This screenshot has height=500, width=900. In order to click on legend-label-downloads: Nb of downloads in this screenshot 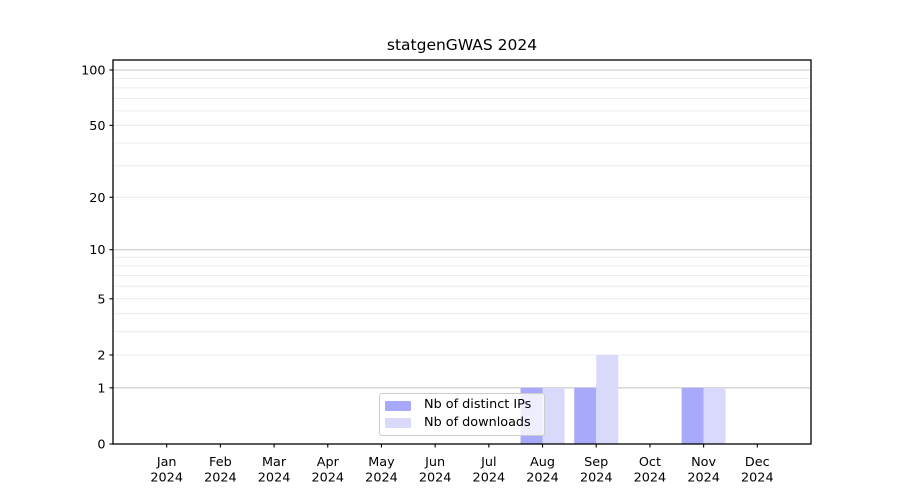, I will do `click(477, 422)`.